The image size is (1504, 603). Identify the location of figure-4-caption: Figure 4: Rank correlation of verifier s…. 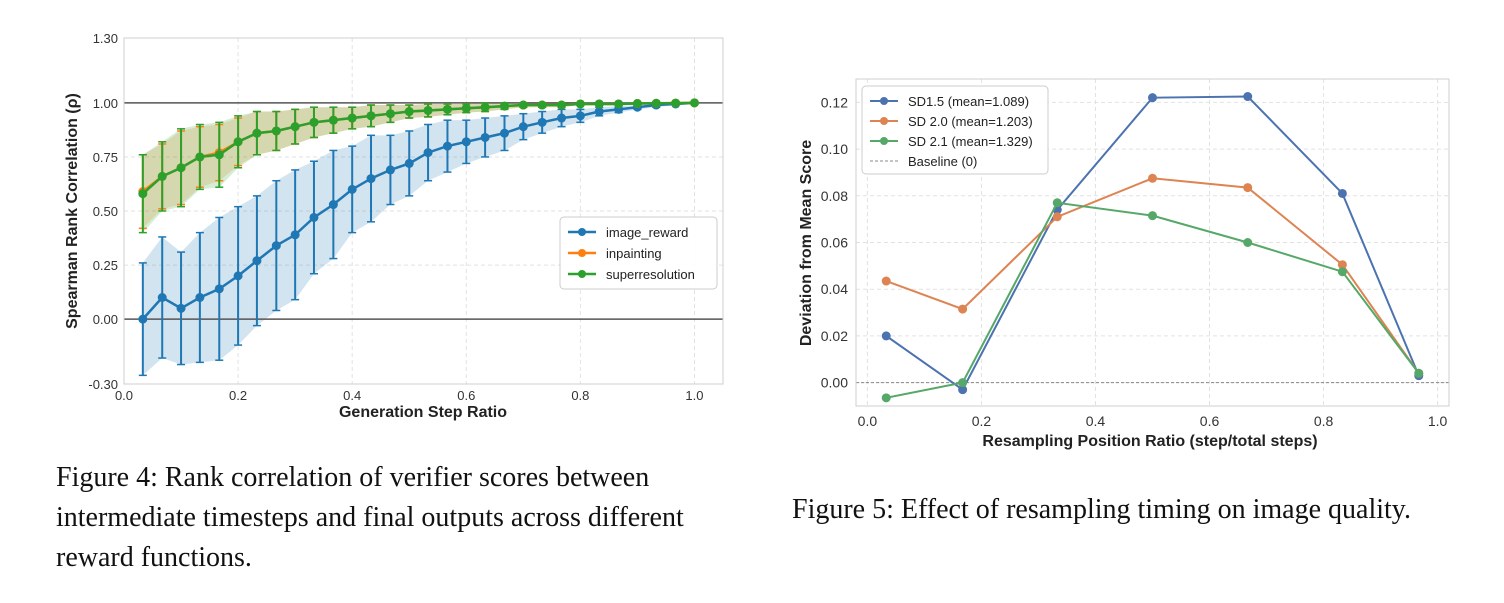
(370, 517).